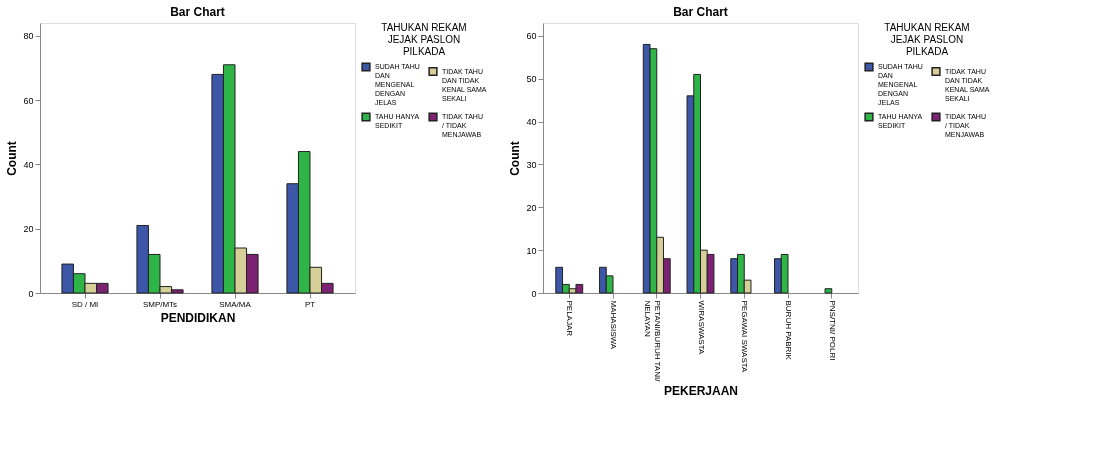  Describe the element at coordinates (310, 304) in the screenshot. I see `x-tick-label: PT` at that location.